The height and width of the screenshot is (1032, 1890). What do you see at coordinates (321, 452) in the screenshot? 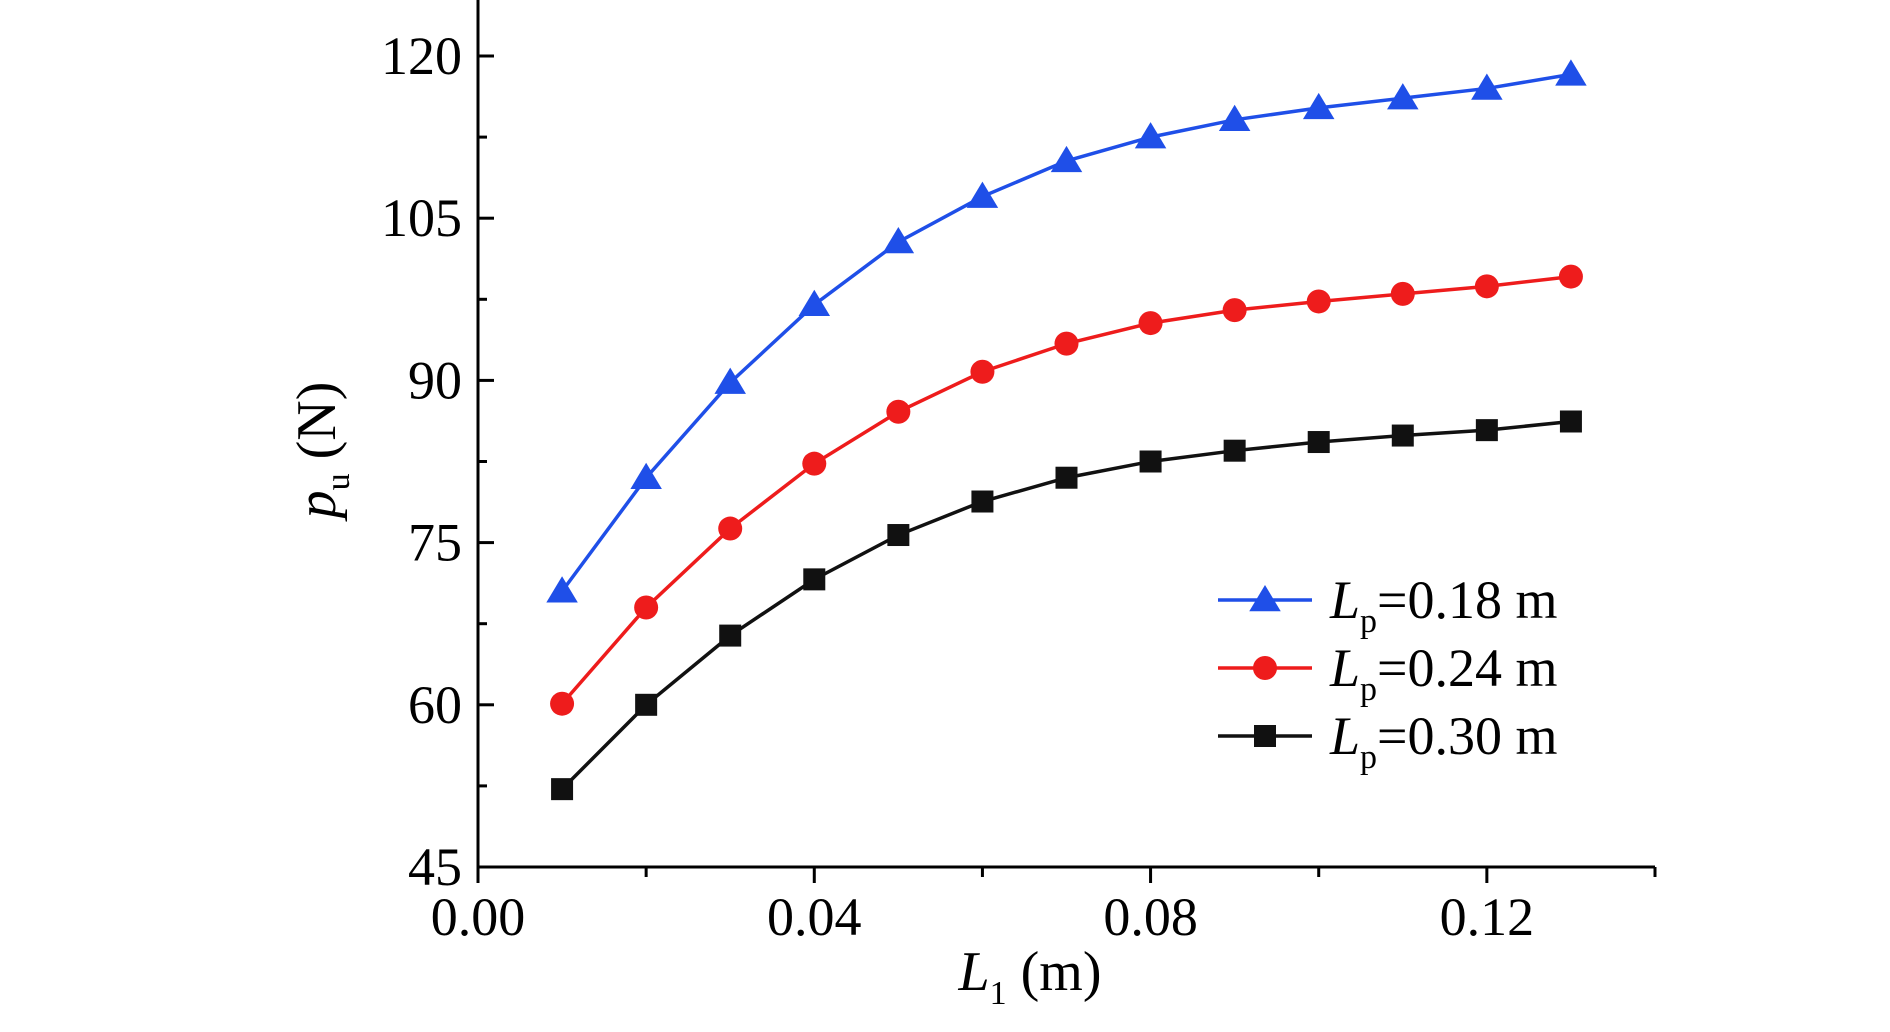
I see `y-axis-title: pu (N)` at bounding box center [321, 452].